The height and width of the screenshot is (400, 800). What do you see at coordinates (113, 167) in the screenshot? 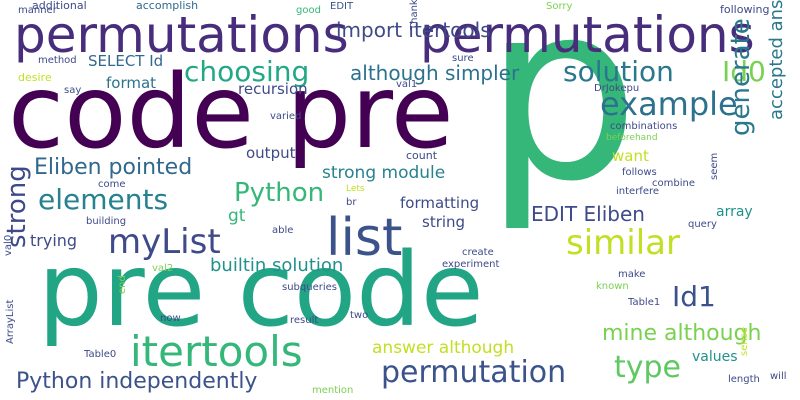
I see `cloud-word-eliben-pointed-16: Eliben pointed` at bounding box center [113, 167].